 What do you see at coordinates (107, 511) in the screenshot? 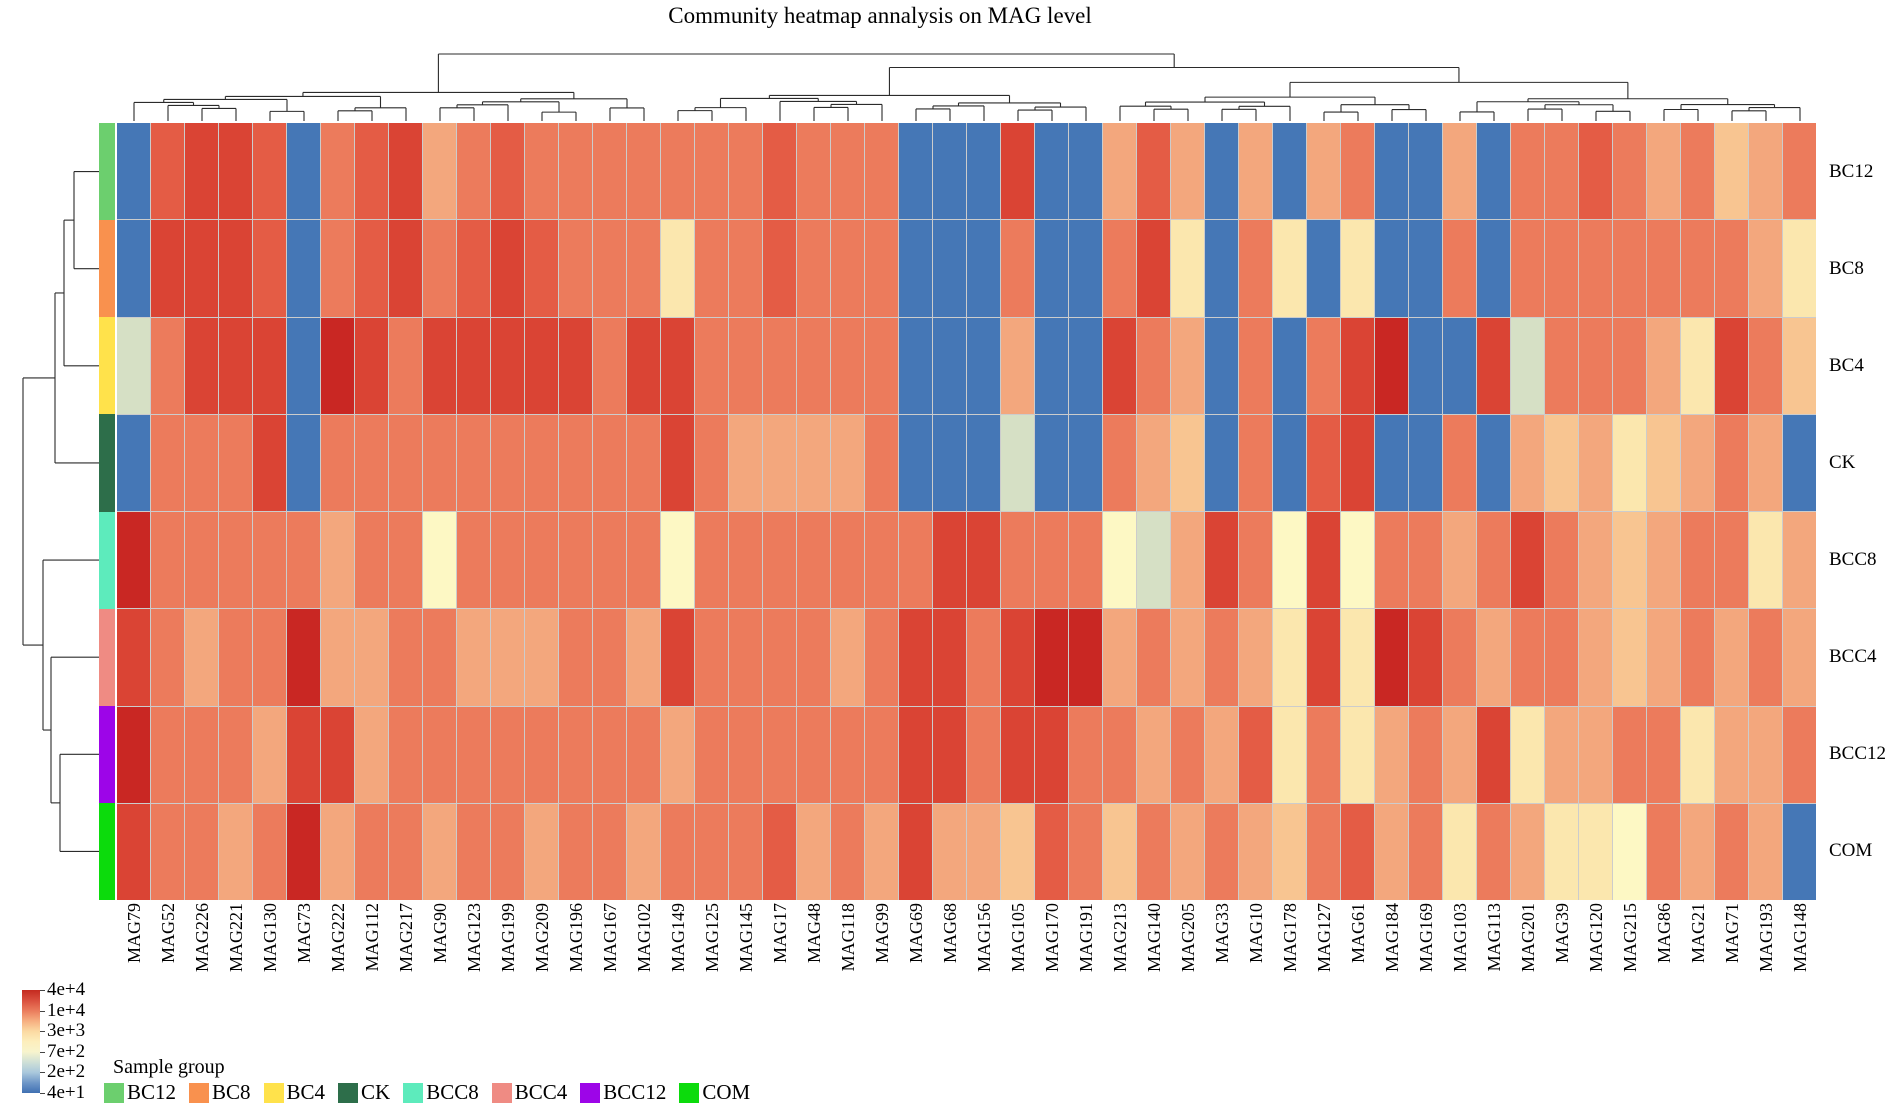
I see `sample-group-color-strip` at bounding box center [107, 511].